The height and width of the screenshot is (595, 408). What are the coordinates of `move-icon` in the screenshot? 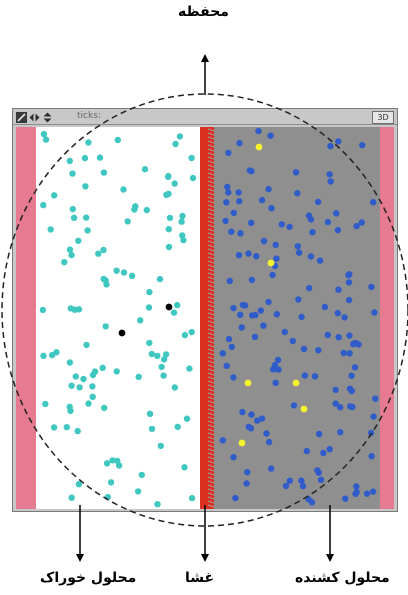 It's located at (34, 117).